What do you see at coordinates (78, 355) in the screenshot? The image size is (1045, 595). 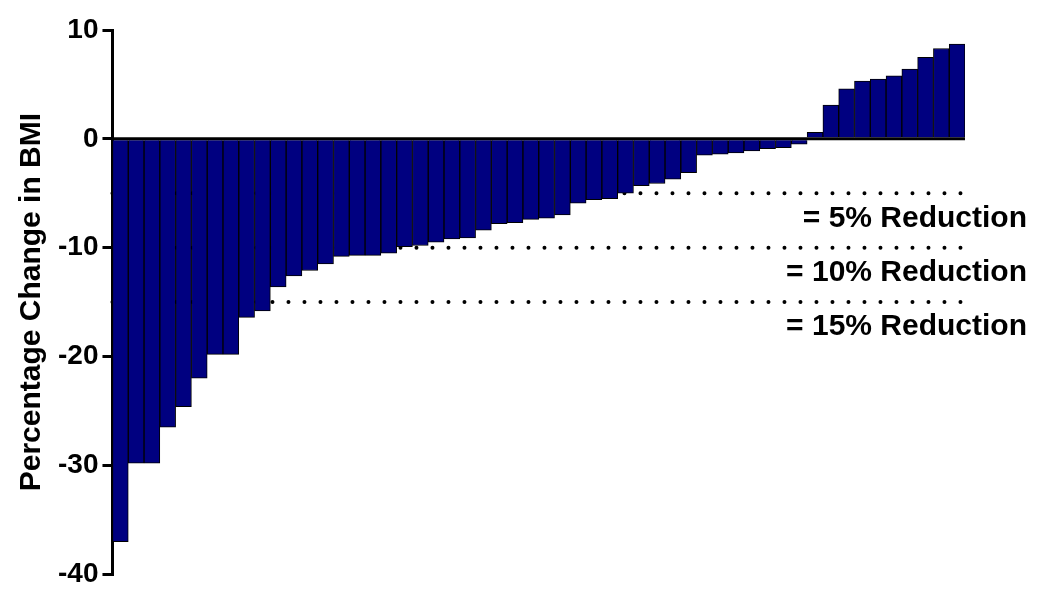 I see `y-tick-label: -20` at bounding box center [78, 355].